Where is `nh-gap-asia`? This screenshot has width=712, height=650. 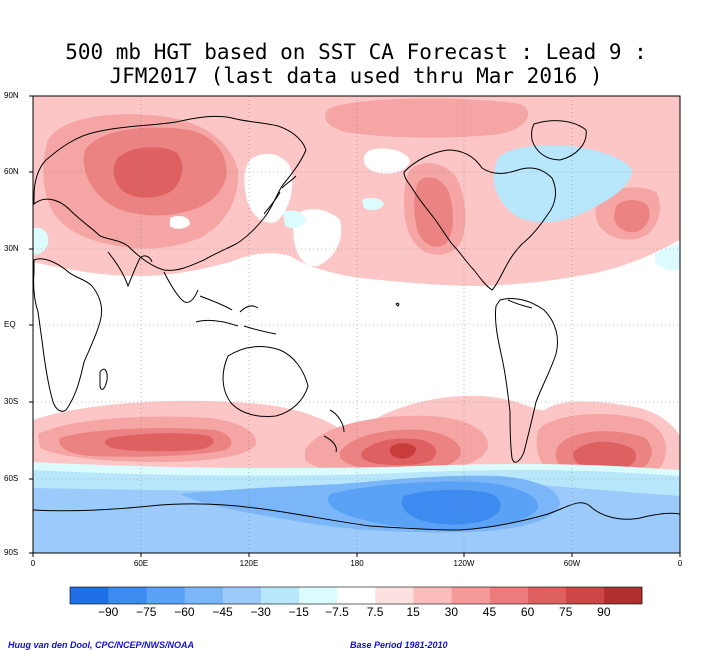 nh-gap-asia is located at coordinates (268, 188).